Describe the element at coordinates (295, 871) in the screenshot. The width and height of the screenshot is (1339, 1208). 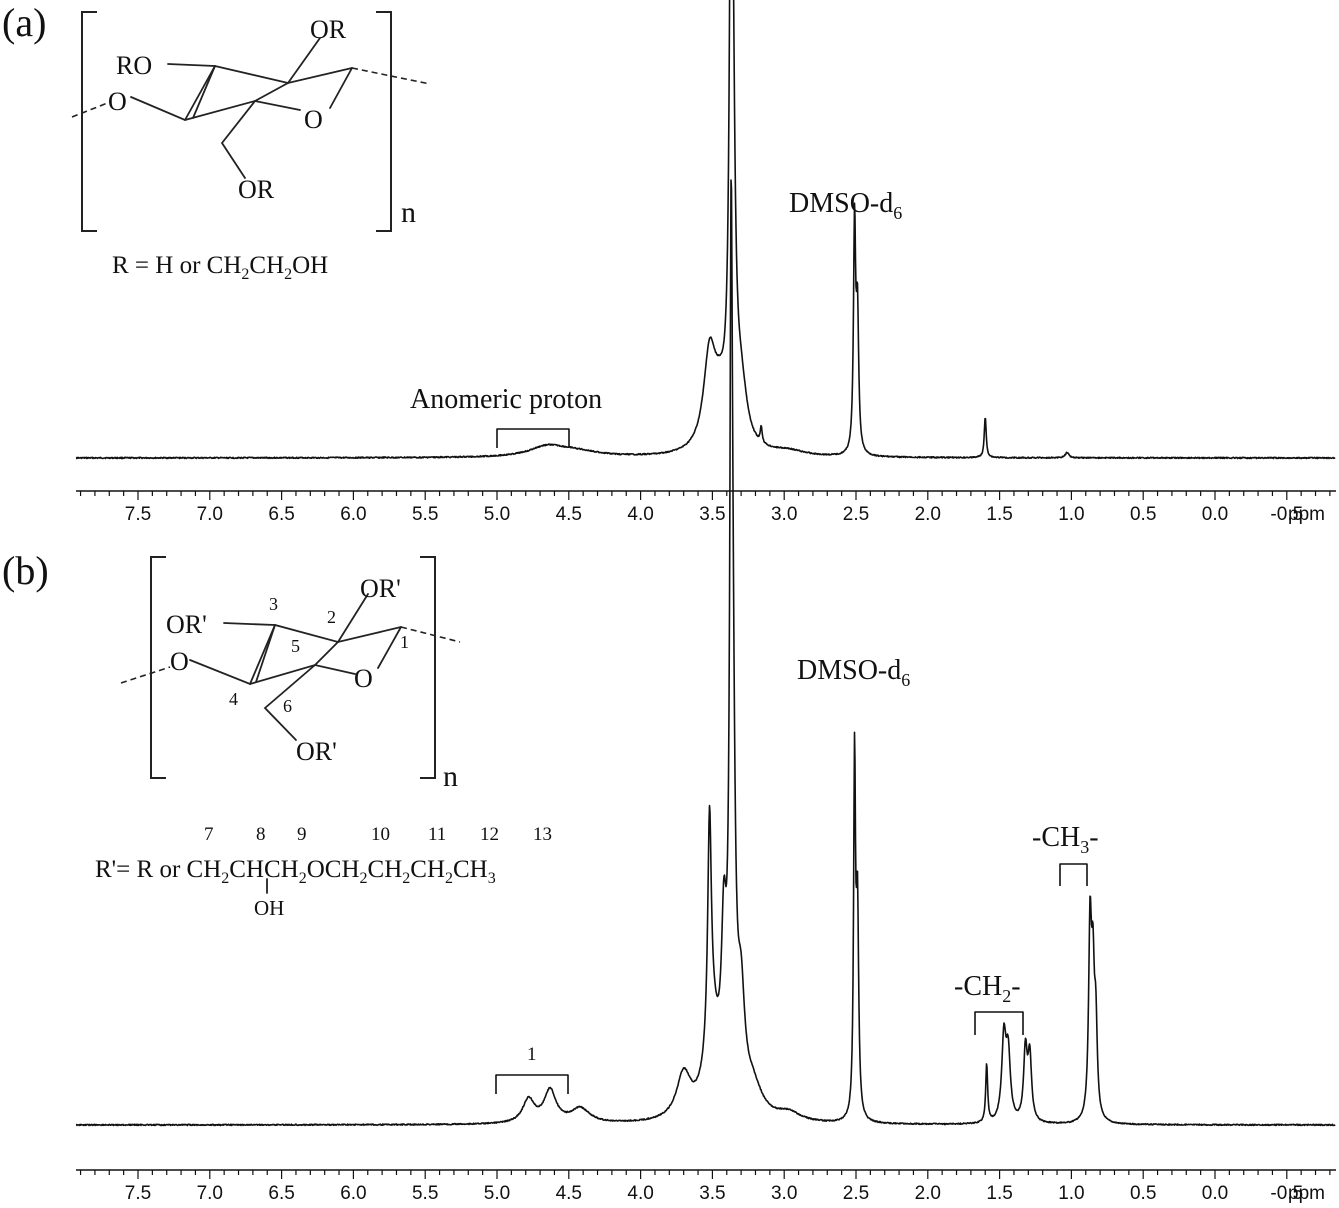
I see `structure-b-caption: R'= R or CH2CHCH2OCH2CH2CH2CH3` at that location.